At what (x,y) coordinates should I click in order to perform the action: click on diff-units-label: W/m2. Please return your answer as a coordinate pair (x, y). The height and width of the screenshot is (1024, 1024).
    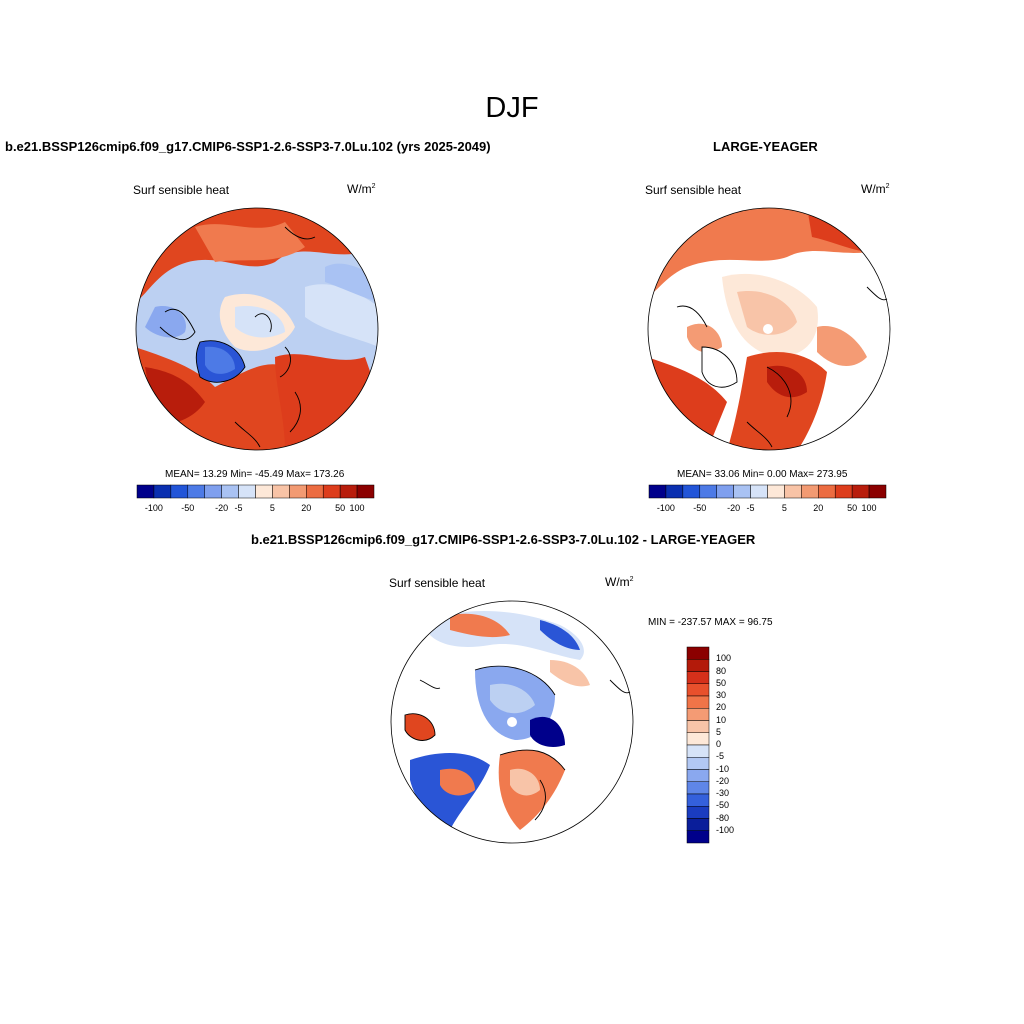
    Looking at the image, I should click on (619, 582).